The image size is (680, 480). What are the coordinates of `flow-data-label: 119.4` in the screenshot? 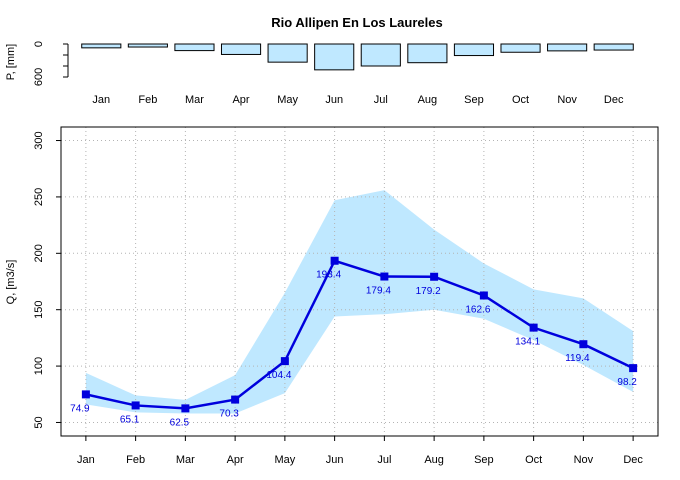 It's located at (577, 358).